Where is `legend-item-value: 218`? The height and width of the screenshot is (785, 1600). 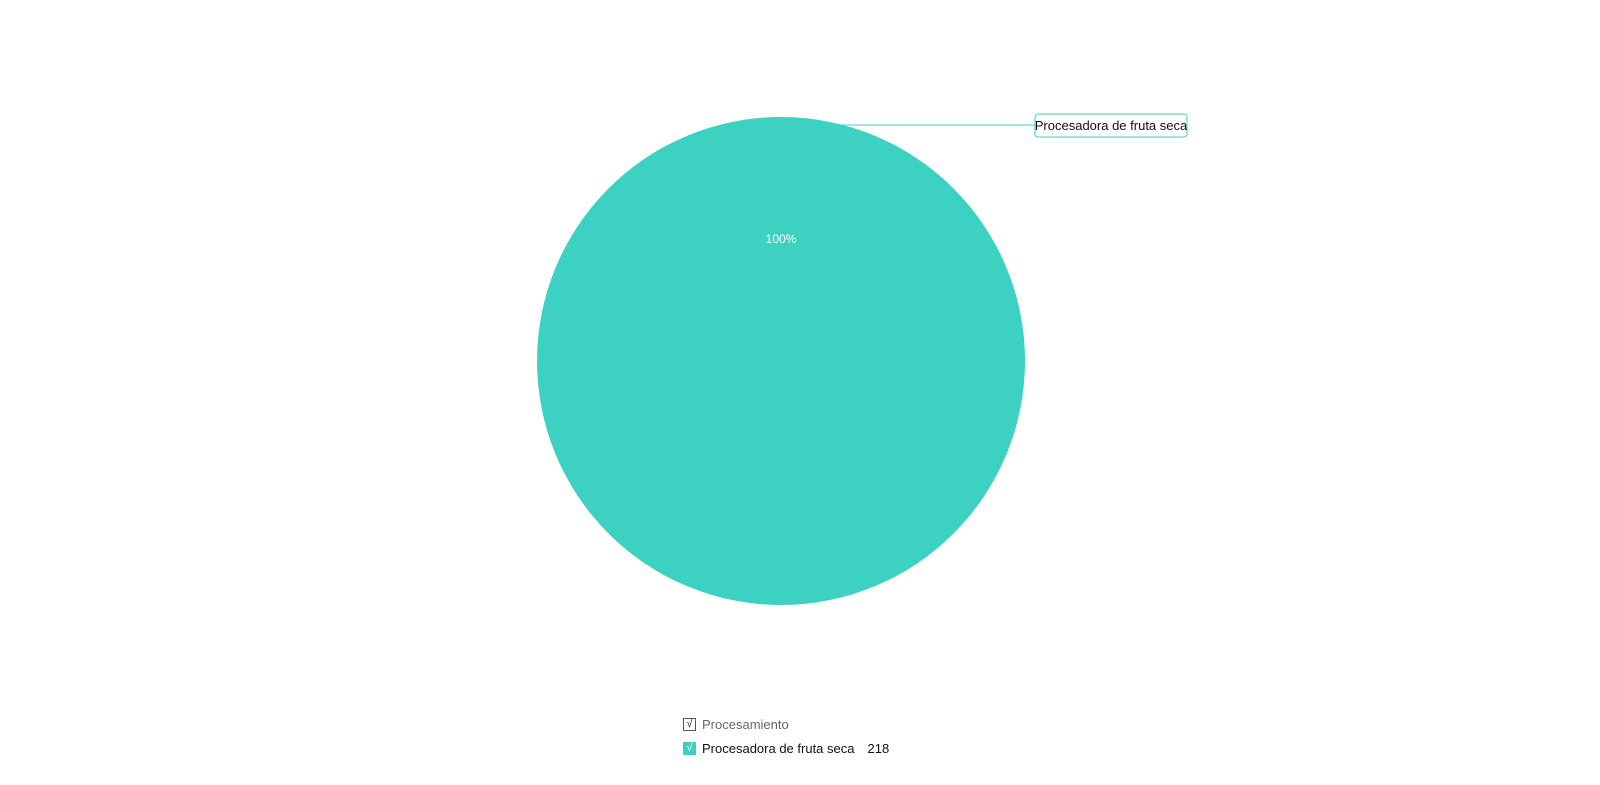
legend-item-value: 218 is located at coordinates (878, 748).